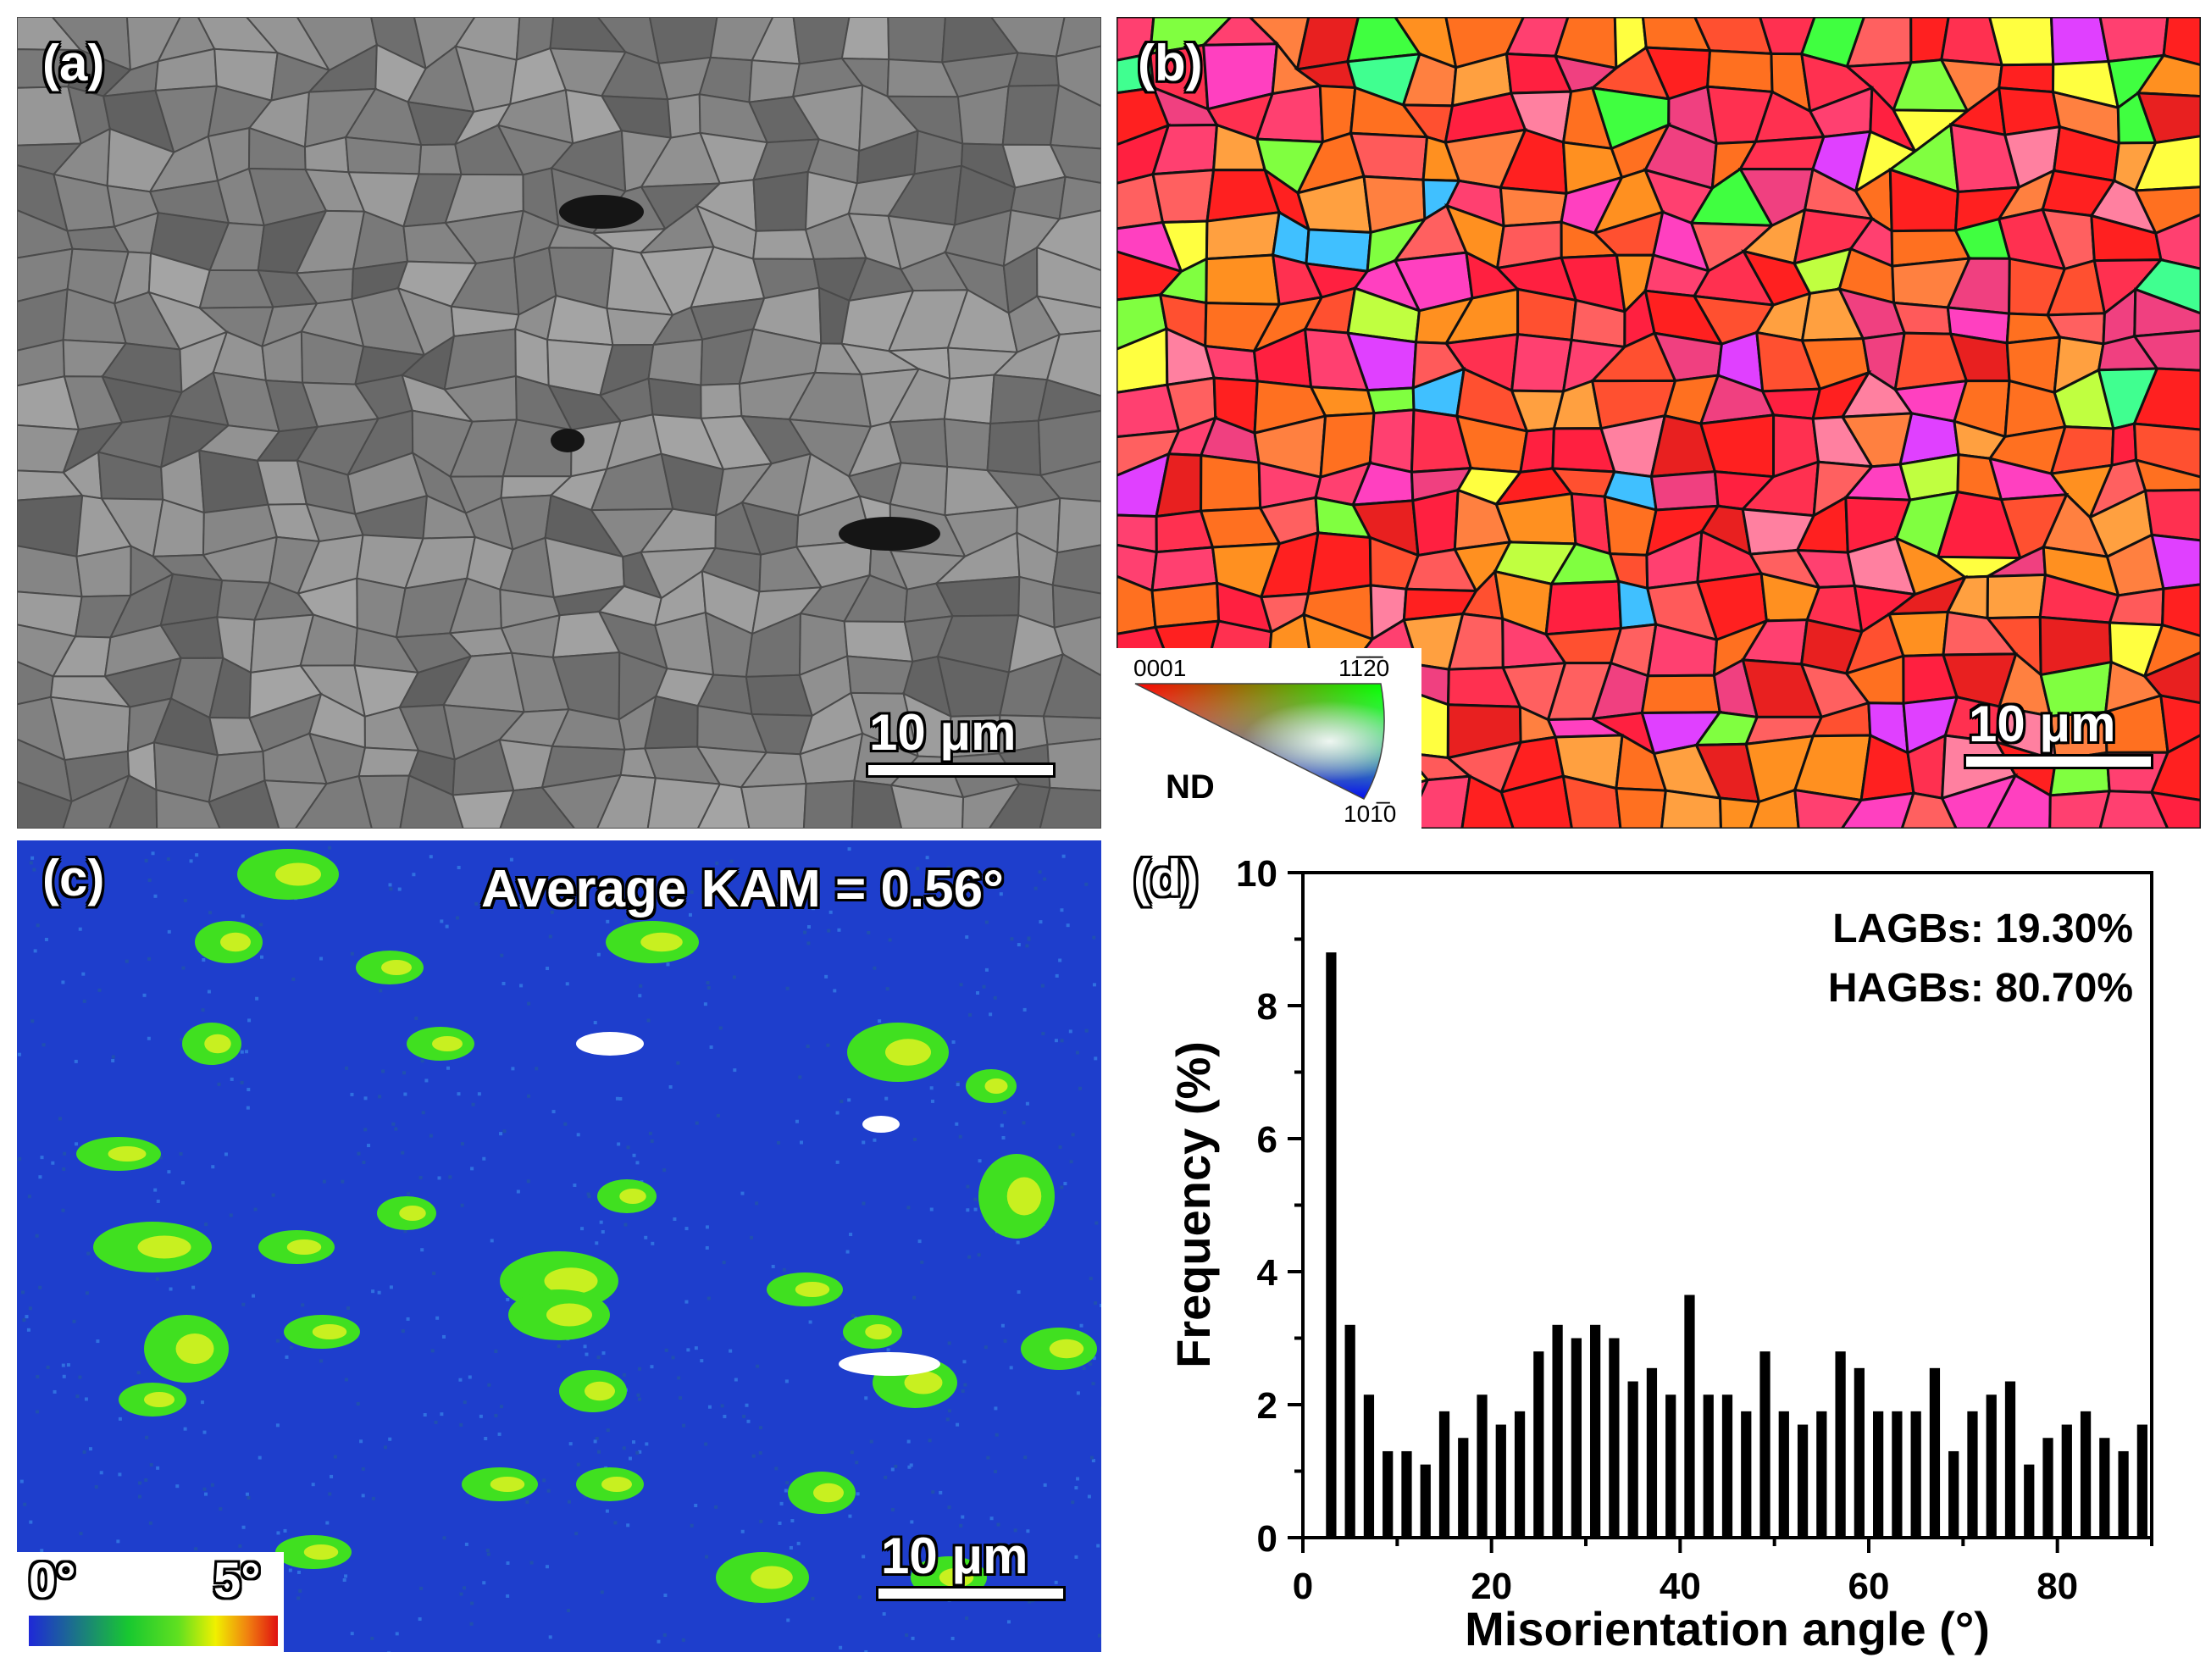 This screenshot has height=1680, width=2211. I want to click on sem-pore, so click(889, 534).